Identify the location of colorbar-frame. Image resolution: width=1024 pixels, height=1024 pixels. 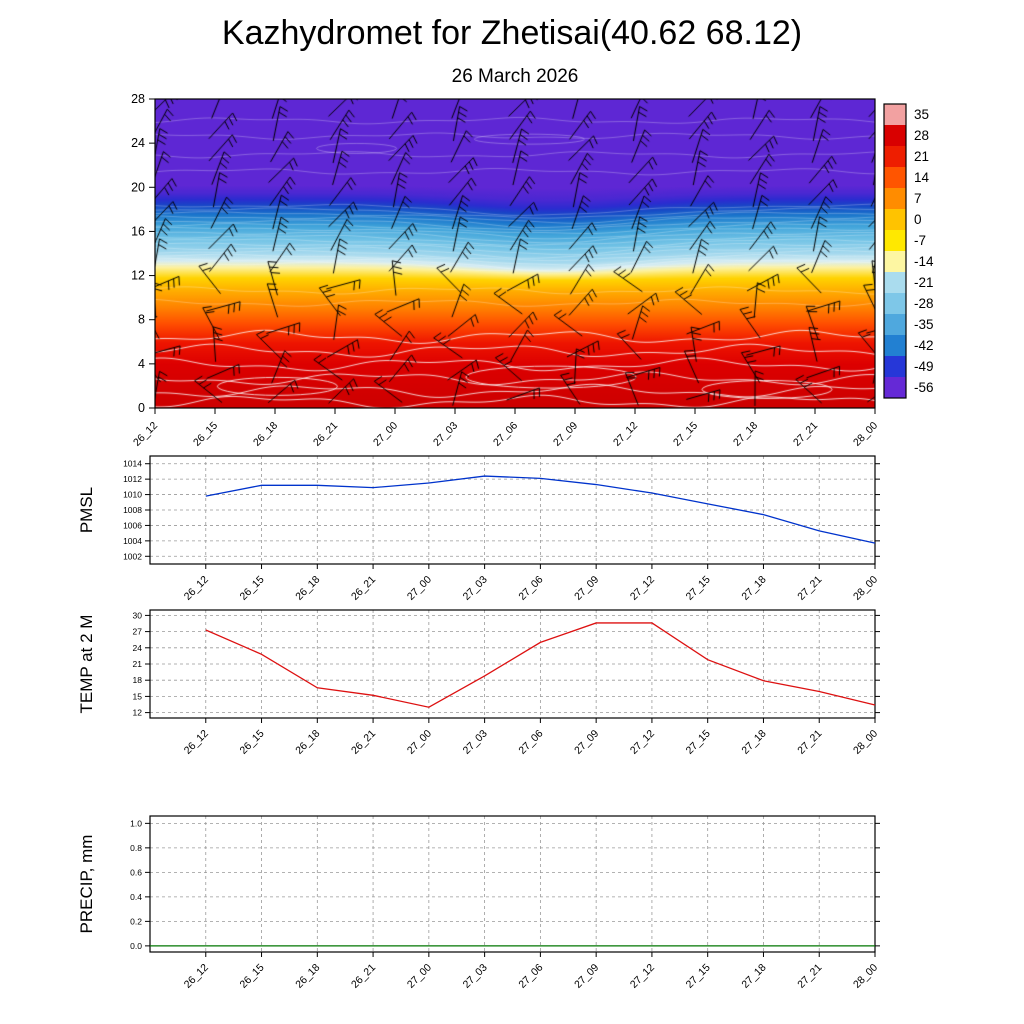
(895, 251).